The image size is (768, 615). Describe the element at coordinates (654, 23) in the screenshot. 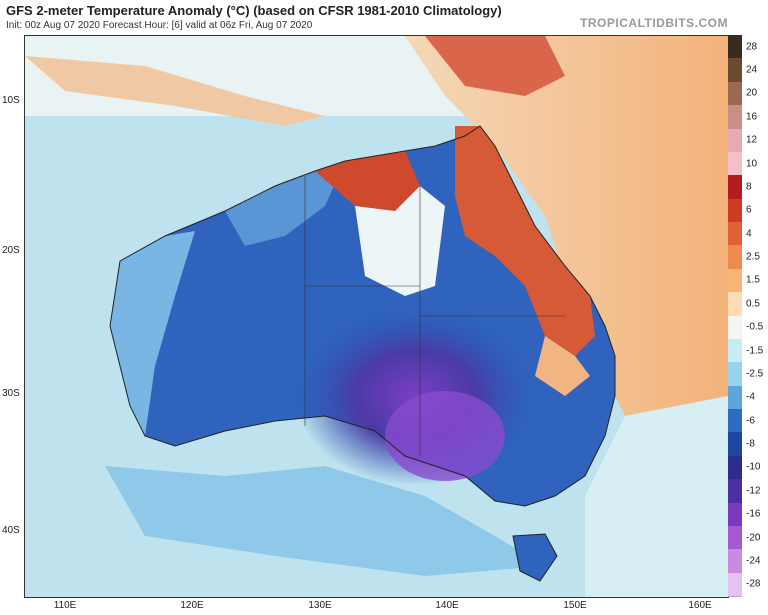

I see `brand-watermark: TROPICALTIDBITS.COM` at that location.